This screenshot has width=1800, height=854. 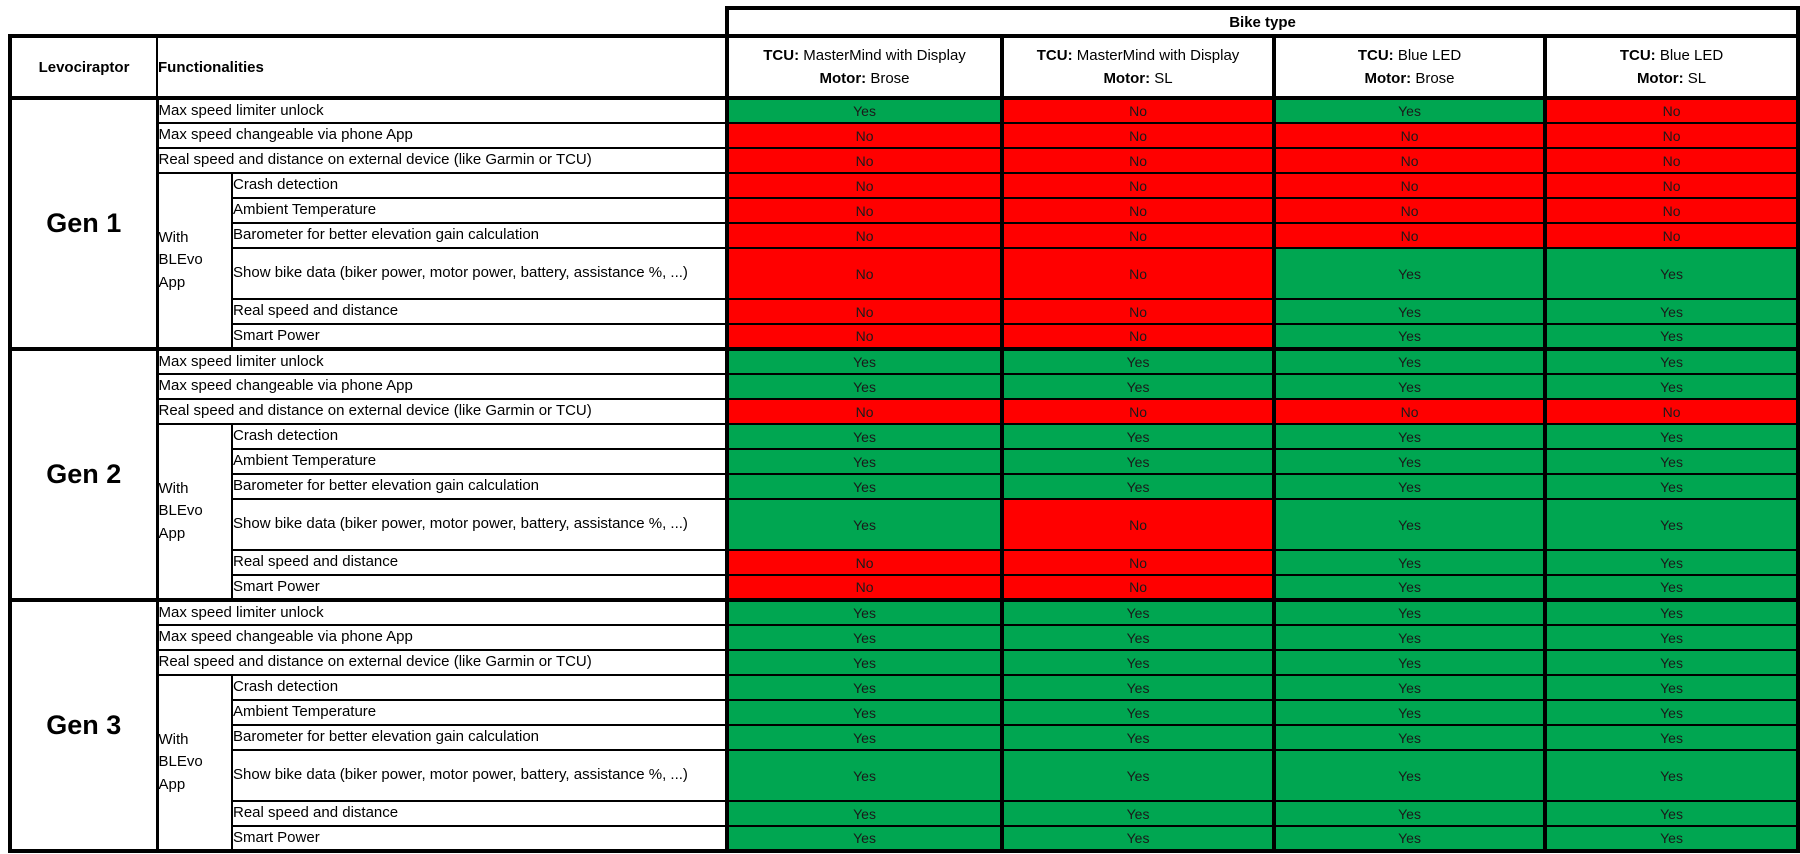 I want to click on tcu-line: TCU: MasterMind with Display, so click(x=865, y=55).